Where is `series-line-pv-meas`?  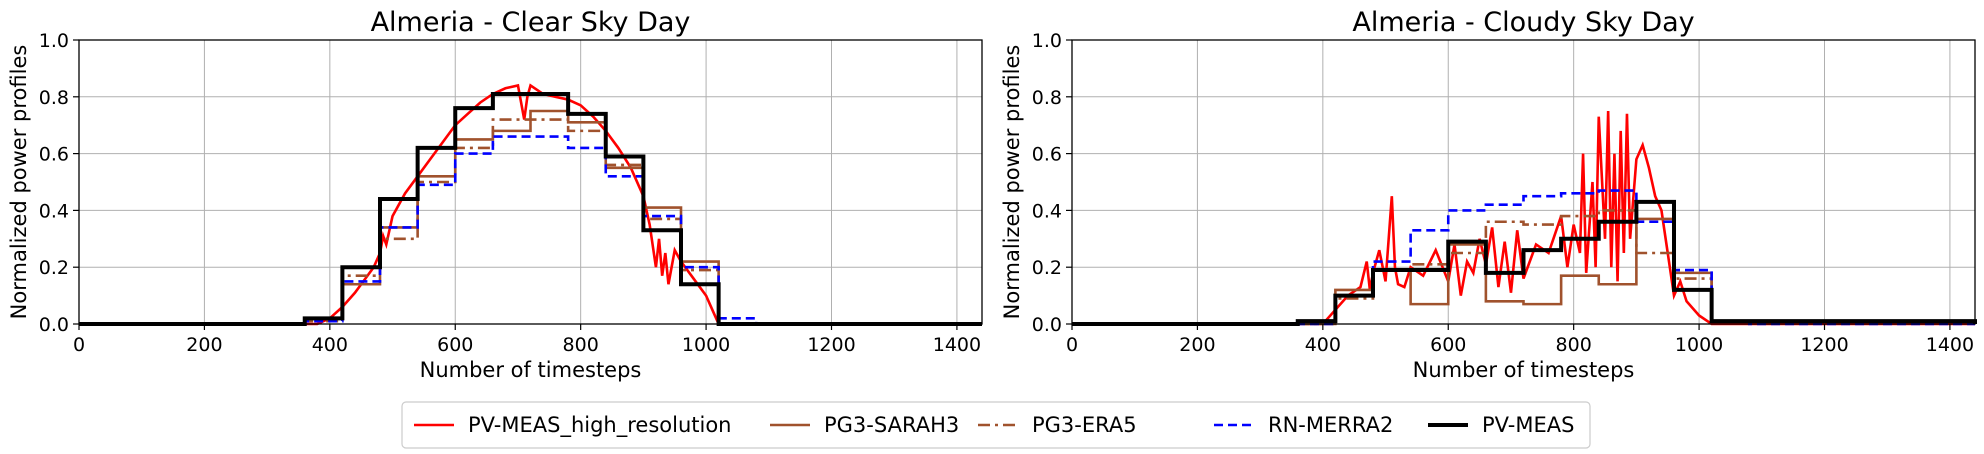
series-line-pv-meas is located at coordinates (1524, 262).